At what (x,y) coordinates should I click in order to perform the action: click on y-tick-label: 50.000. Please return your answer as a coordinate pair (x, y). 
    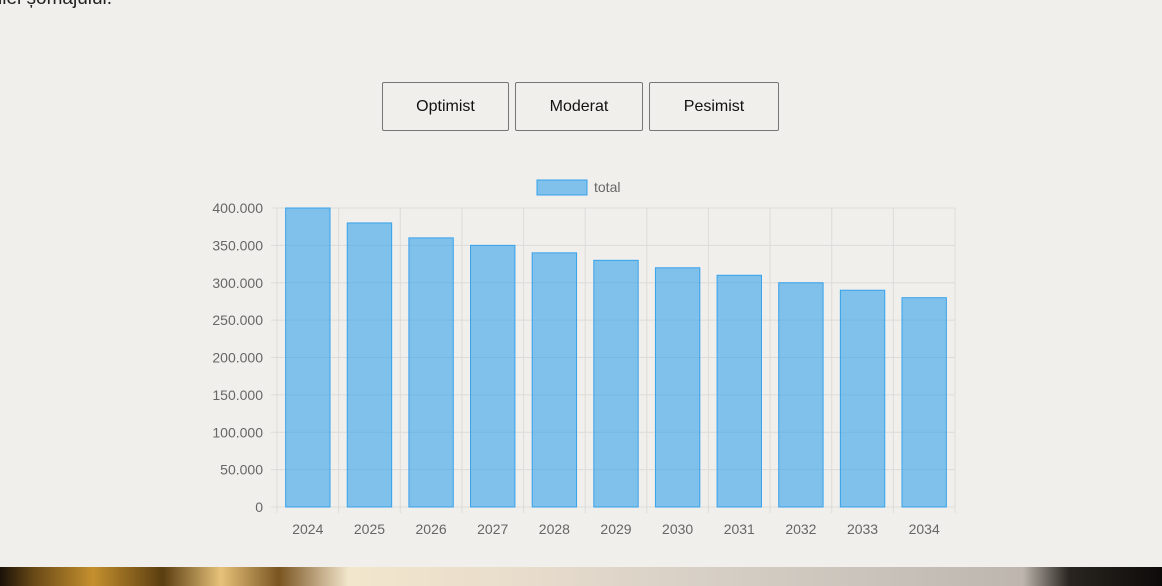
    Looking at the image, I should click on (241, 470).